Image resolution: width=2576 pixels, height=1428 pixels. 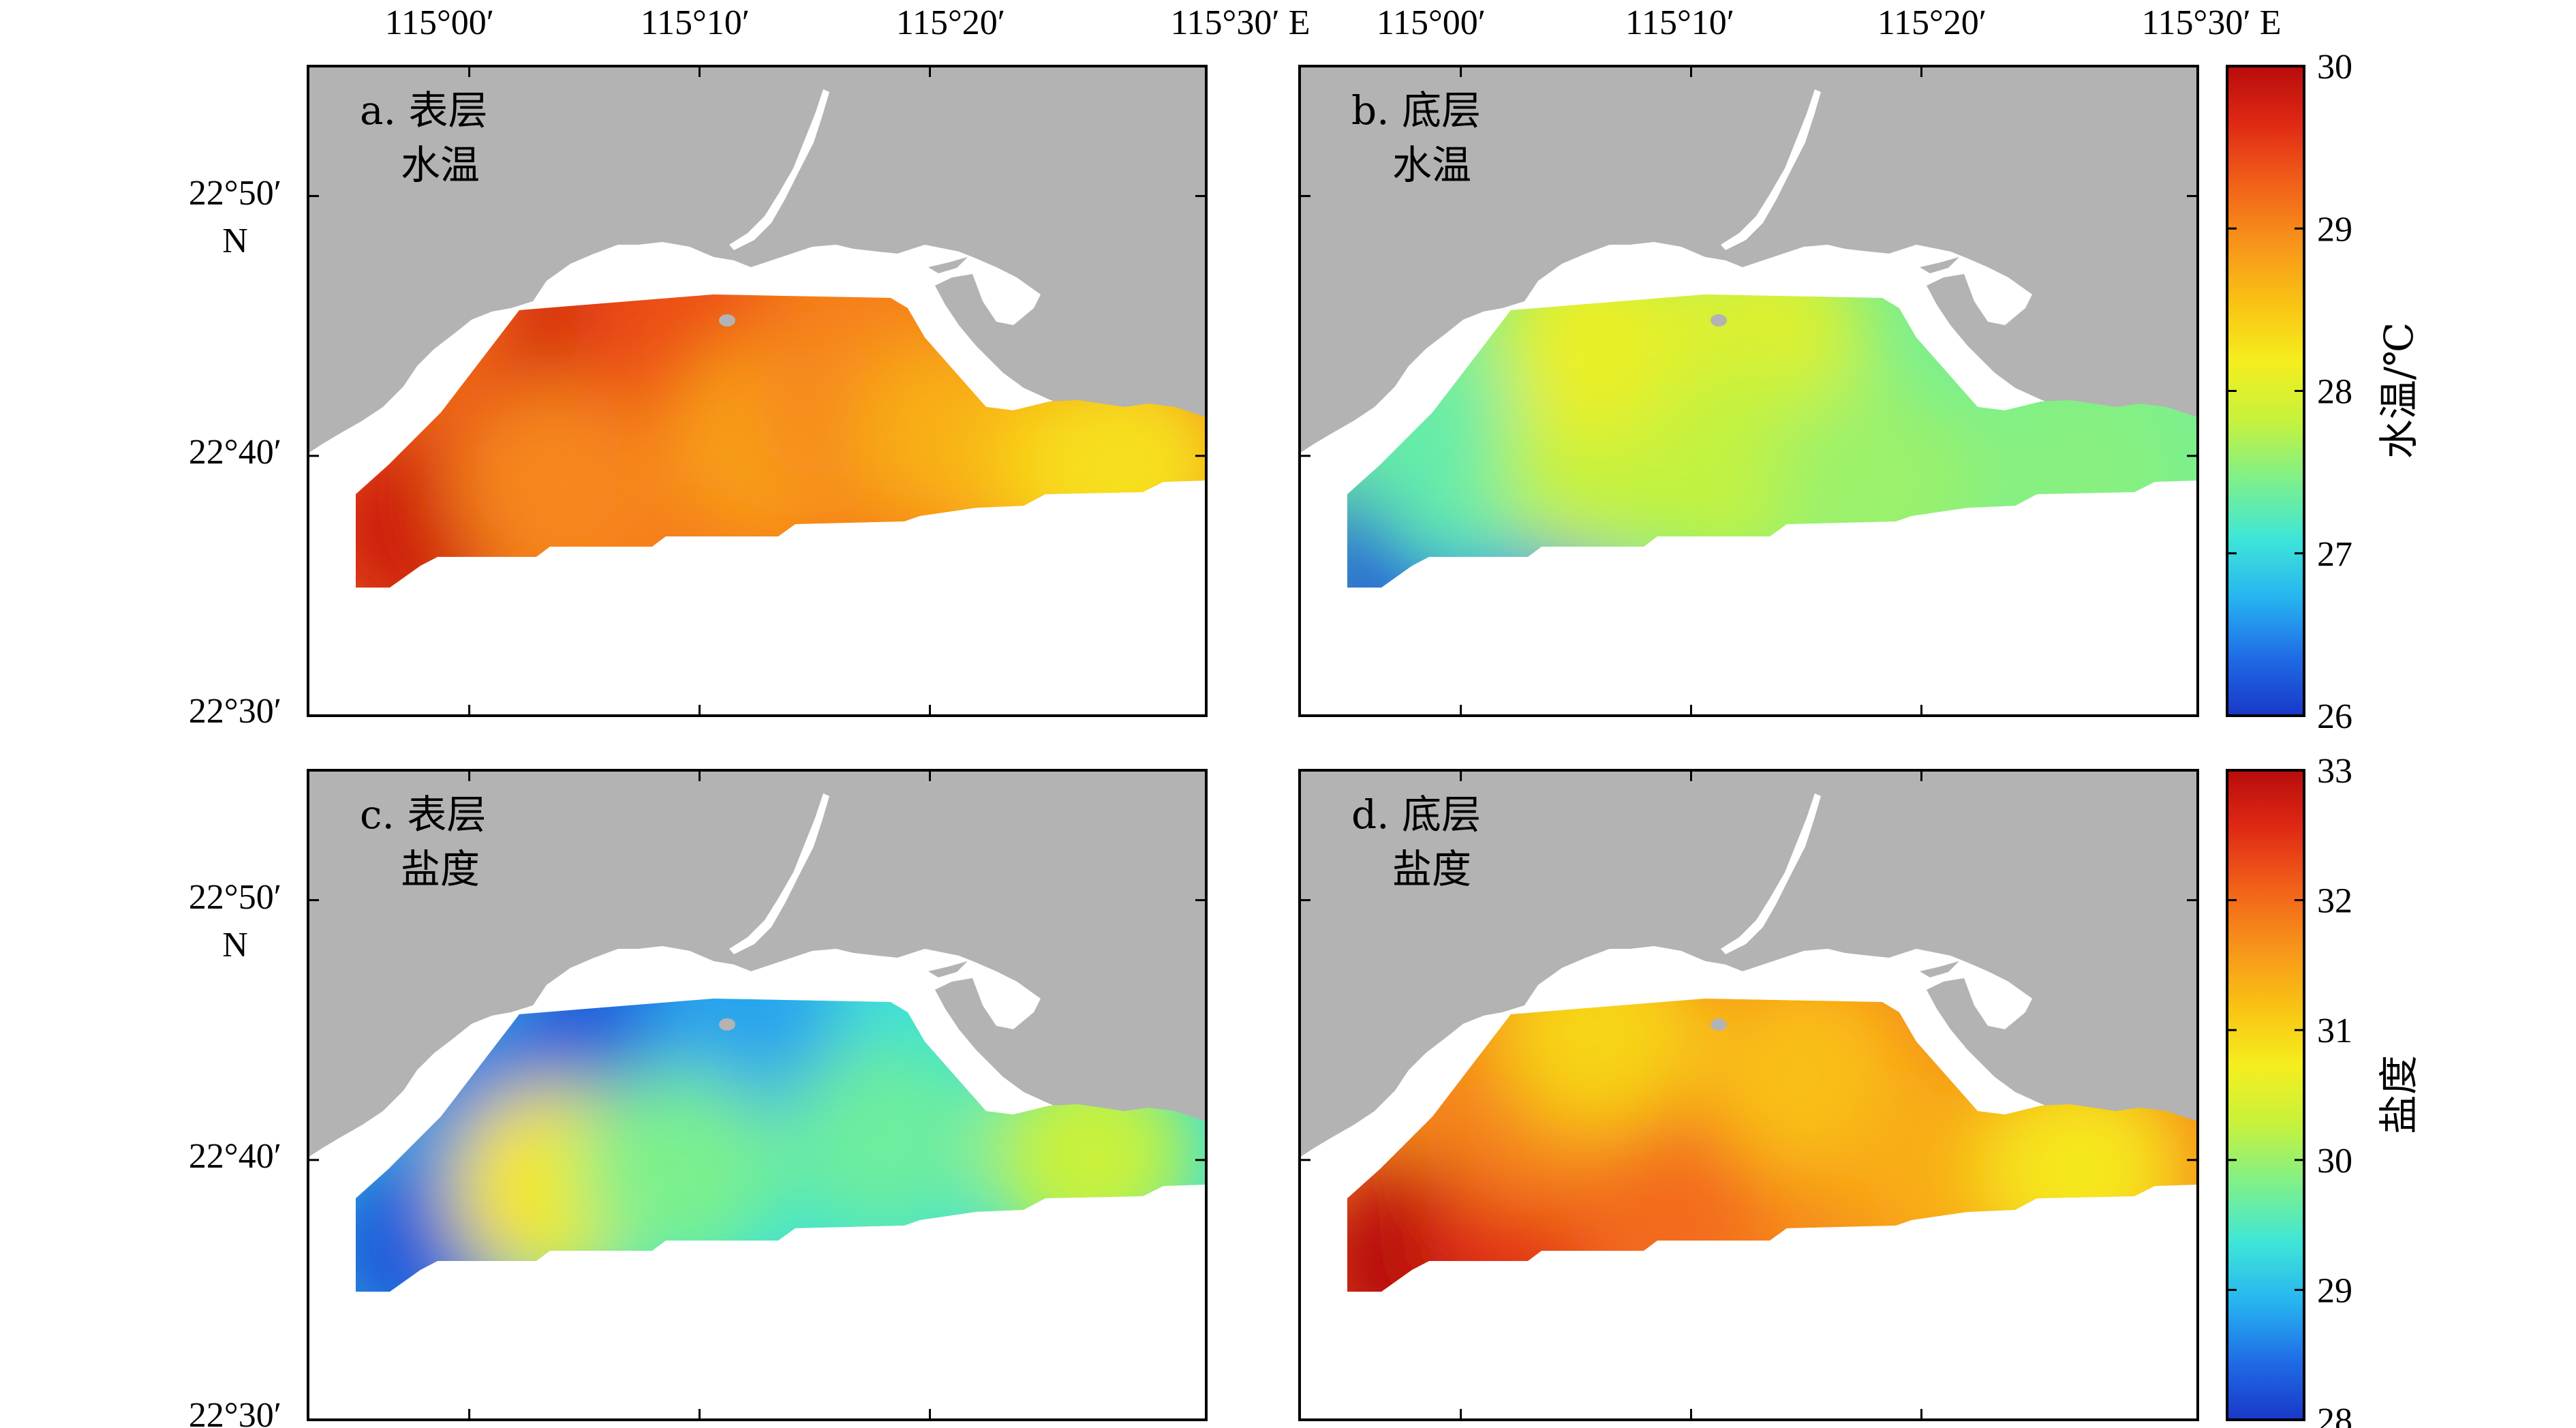 I want to click on colorbar-temperature: 30 29 28 27 26 水温/℃, so click(x=2324, y=392).